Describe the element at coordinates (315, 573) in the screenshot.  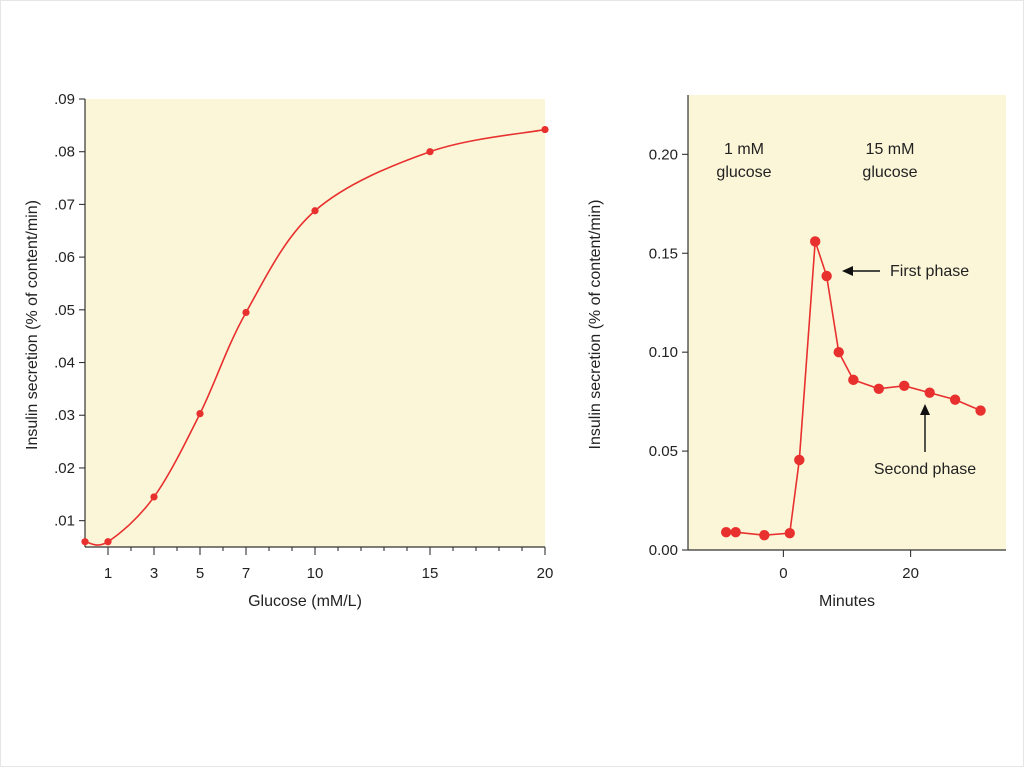
I see `x-tick-label: 10` at that location.